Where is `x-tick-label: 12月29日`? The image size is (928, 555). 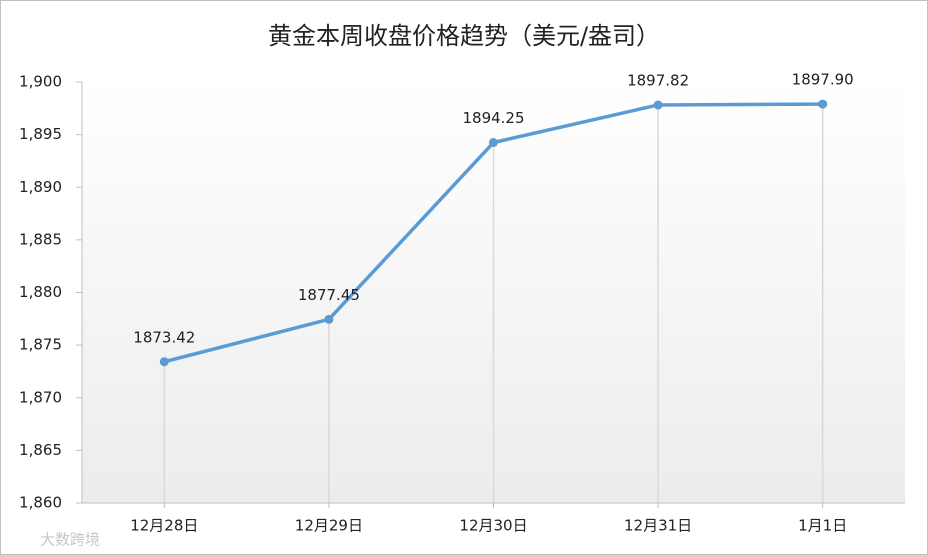
x-tick-label: 12月29日 is located at coordinates (329, 526).